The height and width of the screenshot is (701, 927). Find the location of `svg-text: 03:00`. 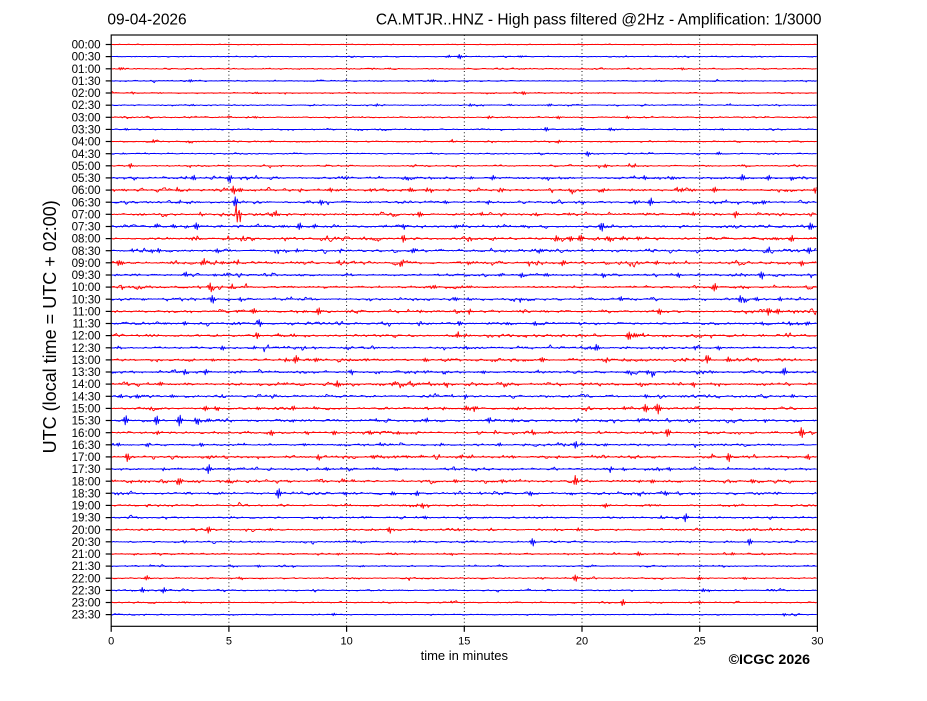

svg-text: 03:00 is located at coordinates (86, 117).